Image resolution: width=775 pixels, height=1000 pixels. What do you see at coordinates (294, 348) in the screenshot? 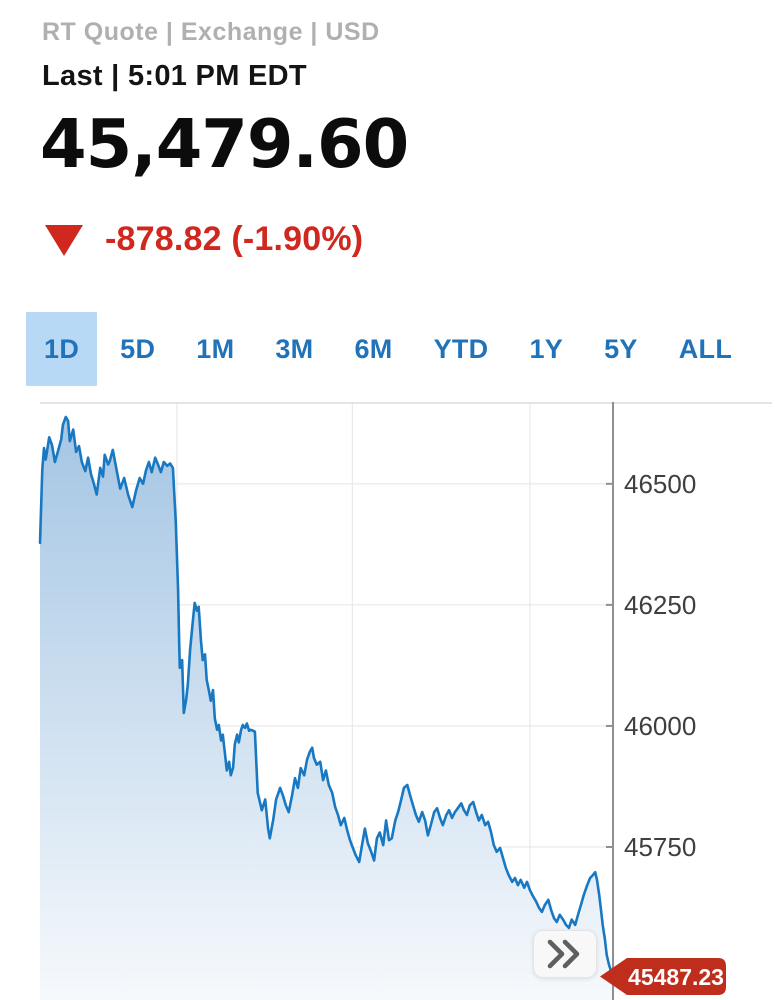
I see `tab-3m: 3M` at bounding box center [294, 348].